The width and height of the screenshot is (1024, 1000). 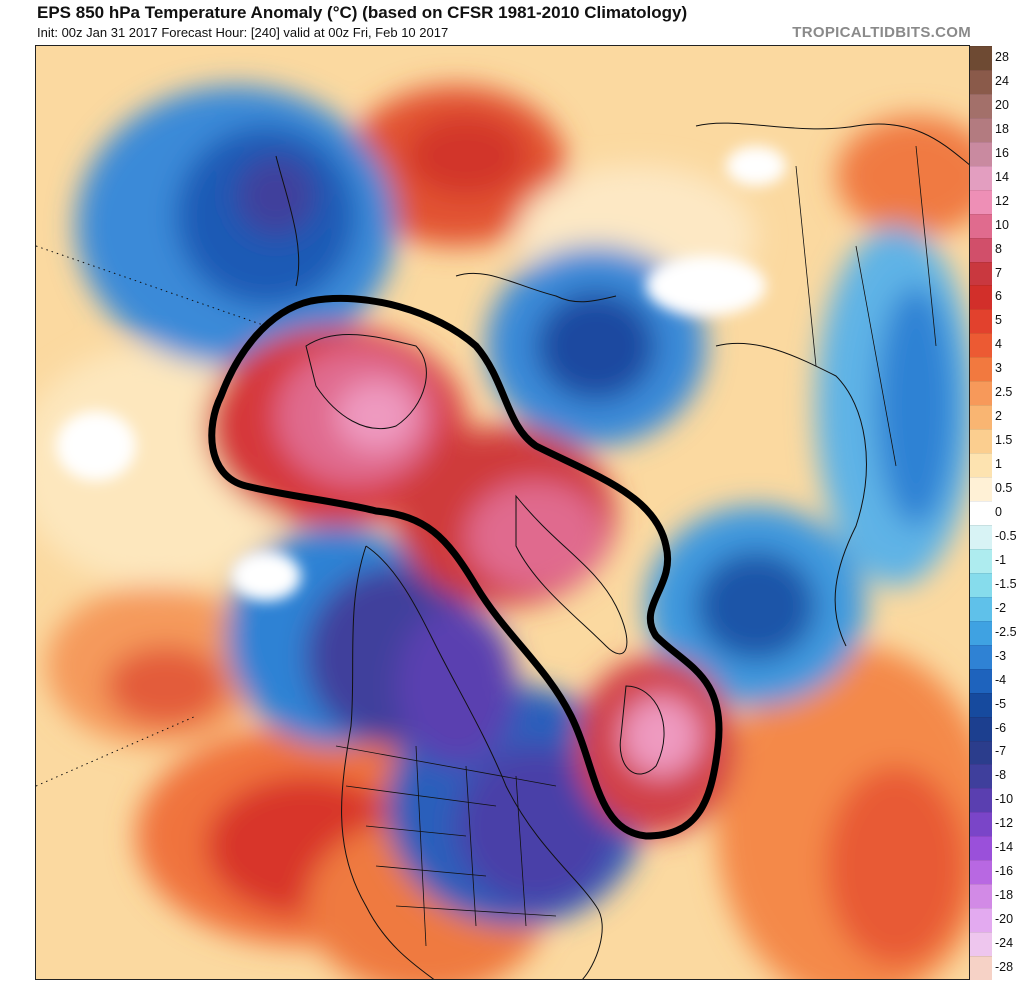 I want to click on colorbar-label: 12, so click(x=1002, y=200).